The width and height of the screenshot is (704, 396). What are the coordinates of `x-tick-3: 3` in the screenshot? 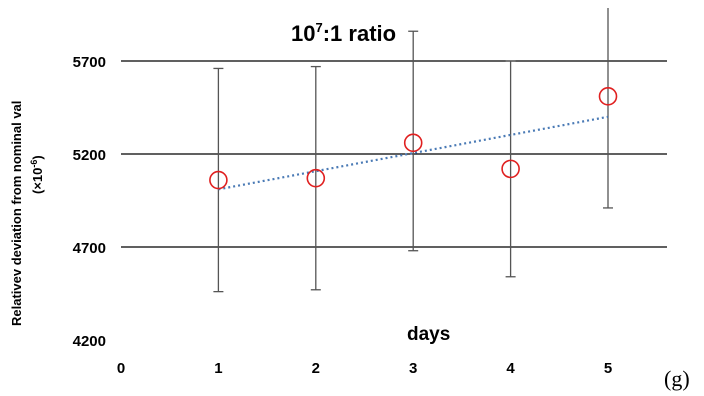 It's located at (413, 368).